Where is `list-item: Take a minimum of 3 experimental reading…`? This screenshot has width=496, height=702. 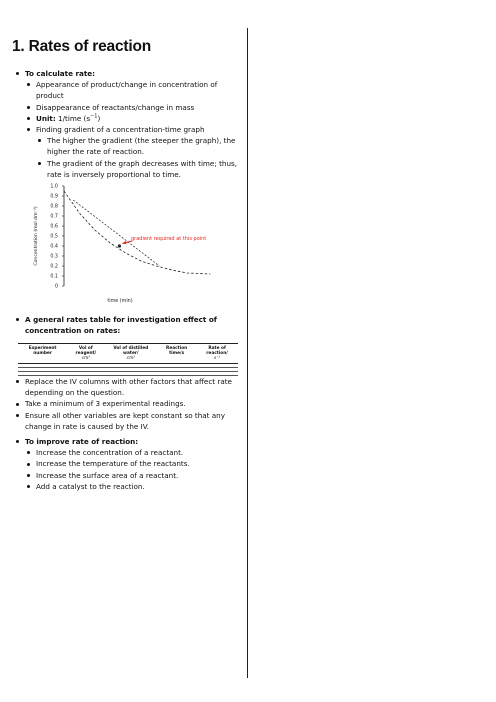
list-item: Take a minimum of 3 experimental reading… is located at coordinates (127, 403).